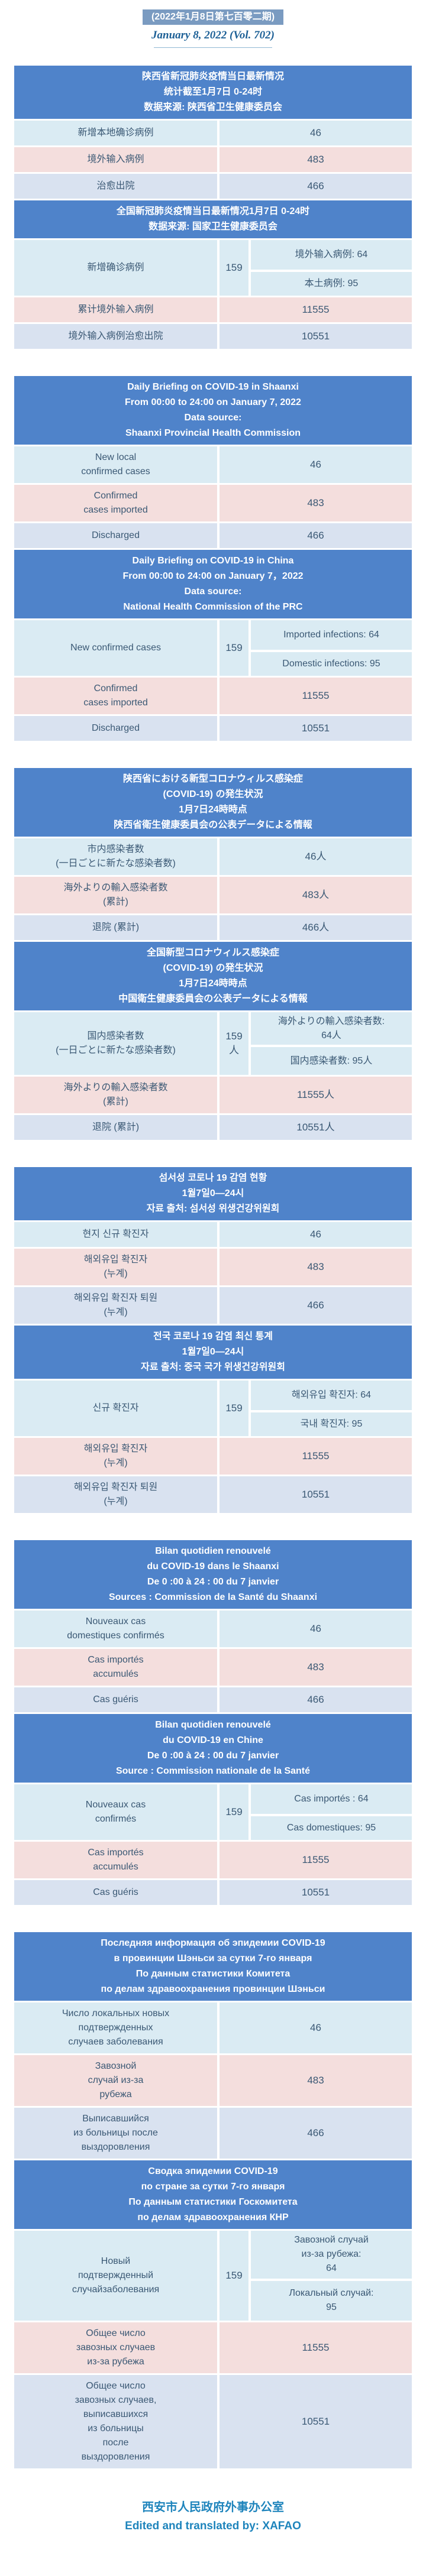 This screenshot has width=426, height=2576. I want to click on stat-breakdown-bottom: 本土病例: 95, so click(331, 284).